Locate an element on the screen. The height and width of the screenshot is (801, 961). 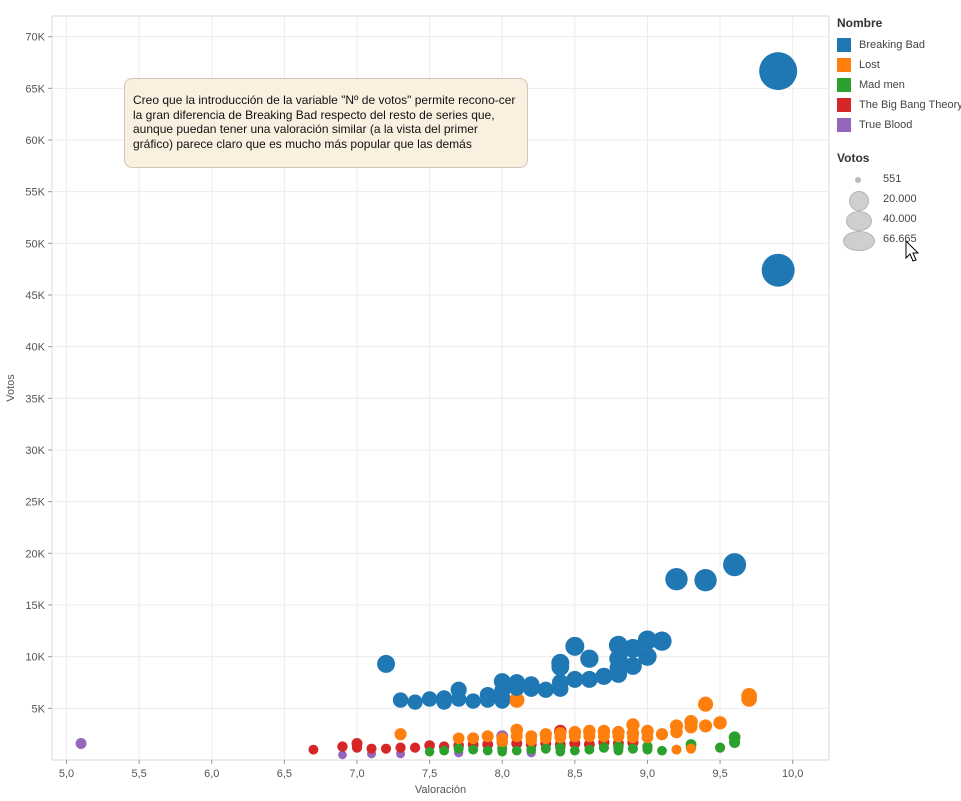
legend-label: Breaking Bad is located at coordinates (892, 45).